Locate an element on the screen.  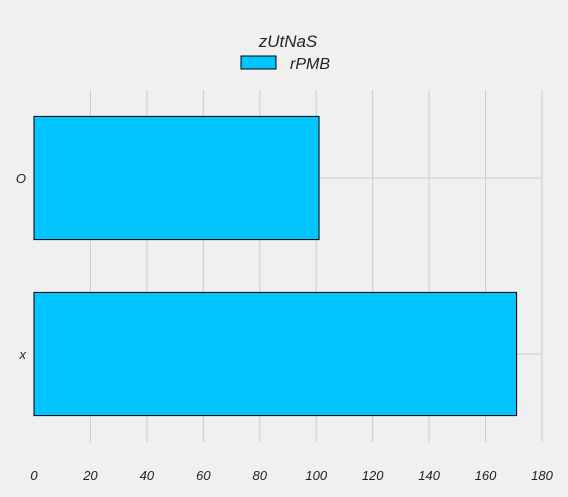
x-tick-label: 40 is located at coordinates (147, 475).